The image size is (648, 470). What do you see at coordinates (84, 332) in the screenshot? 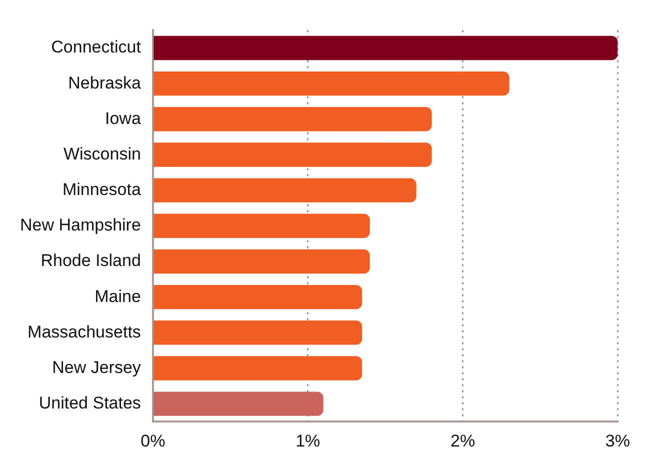
I see `y-tick-label: Massachusetts` at bounding box center [84, 332].